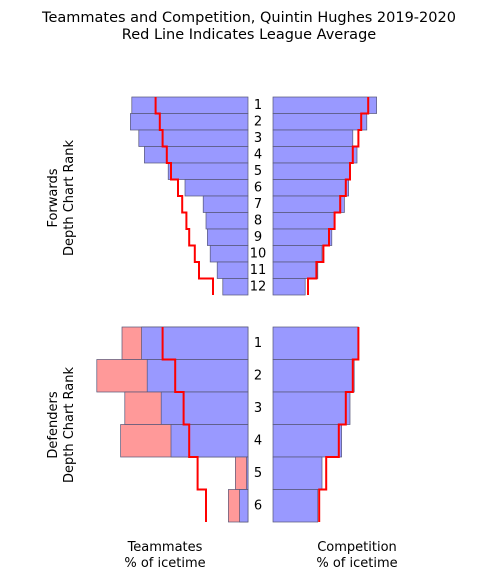  What do you see at coordinates (258, 473) in the screenshot?
I see `defender-rank-label-5: 5` at bounding box center [258, 473].